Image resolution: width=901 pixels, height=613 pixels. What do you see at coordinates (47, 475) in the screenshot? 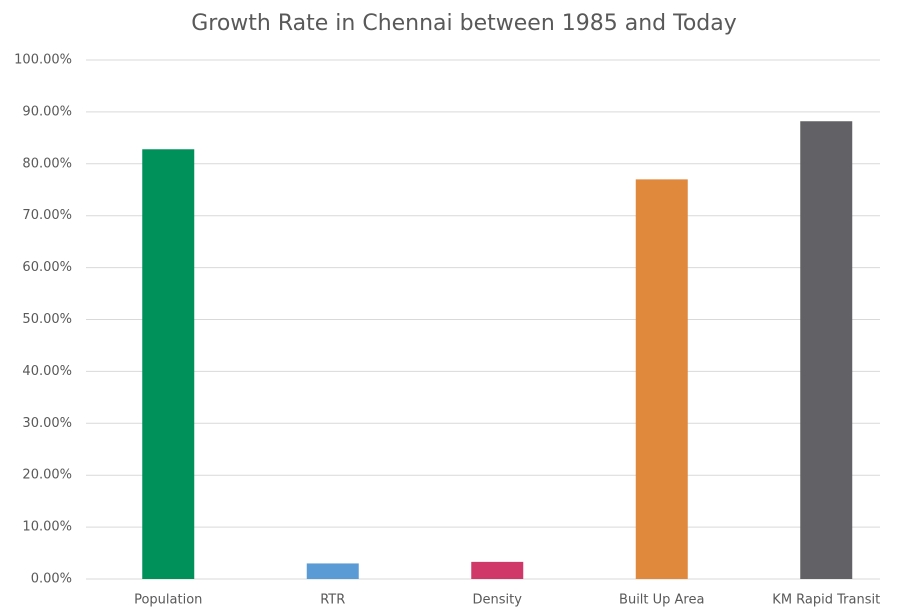
I see `y-tick-label: 20.00%` at bounding box center [47, 475].